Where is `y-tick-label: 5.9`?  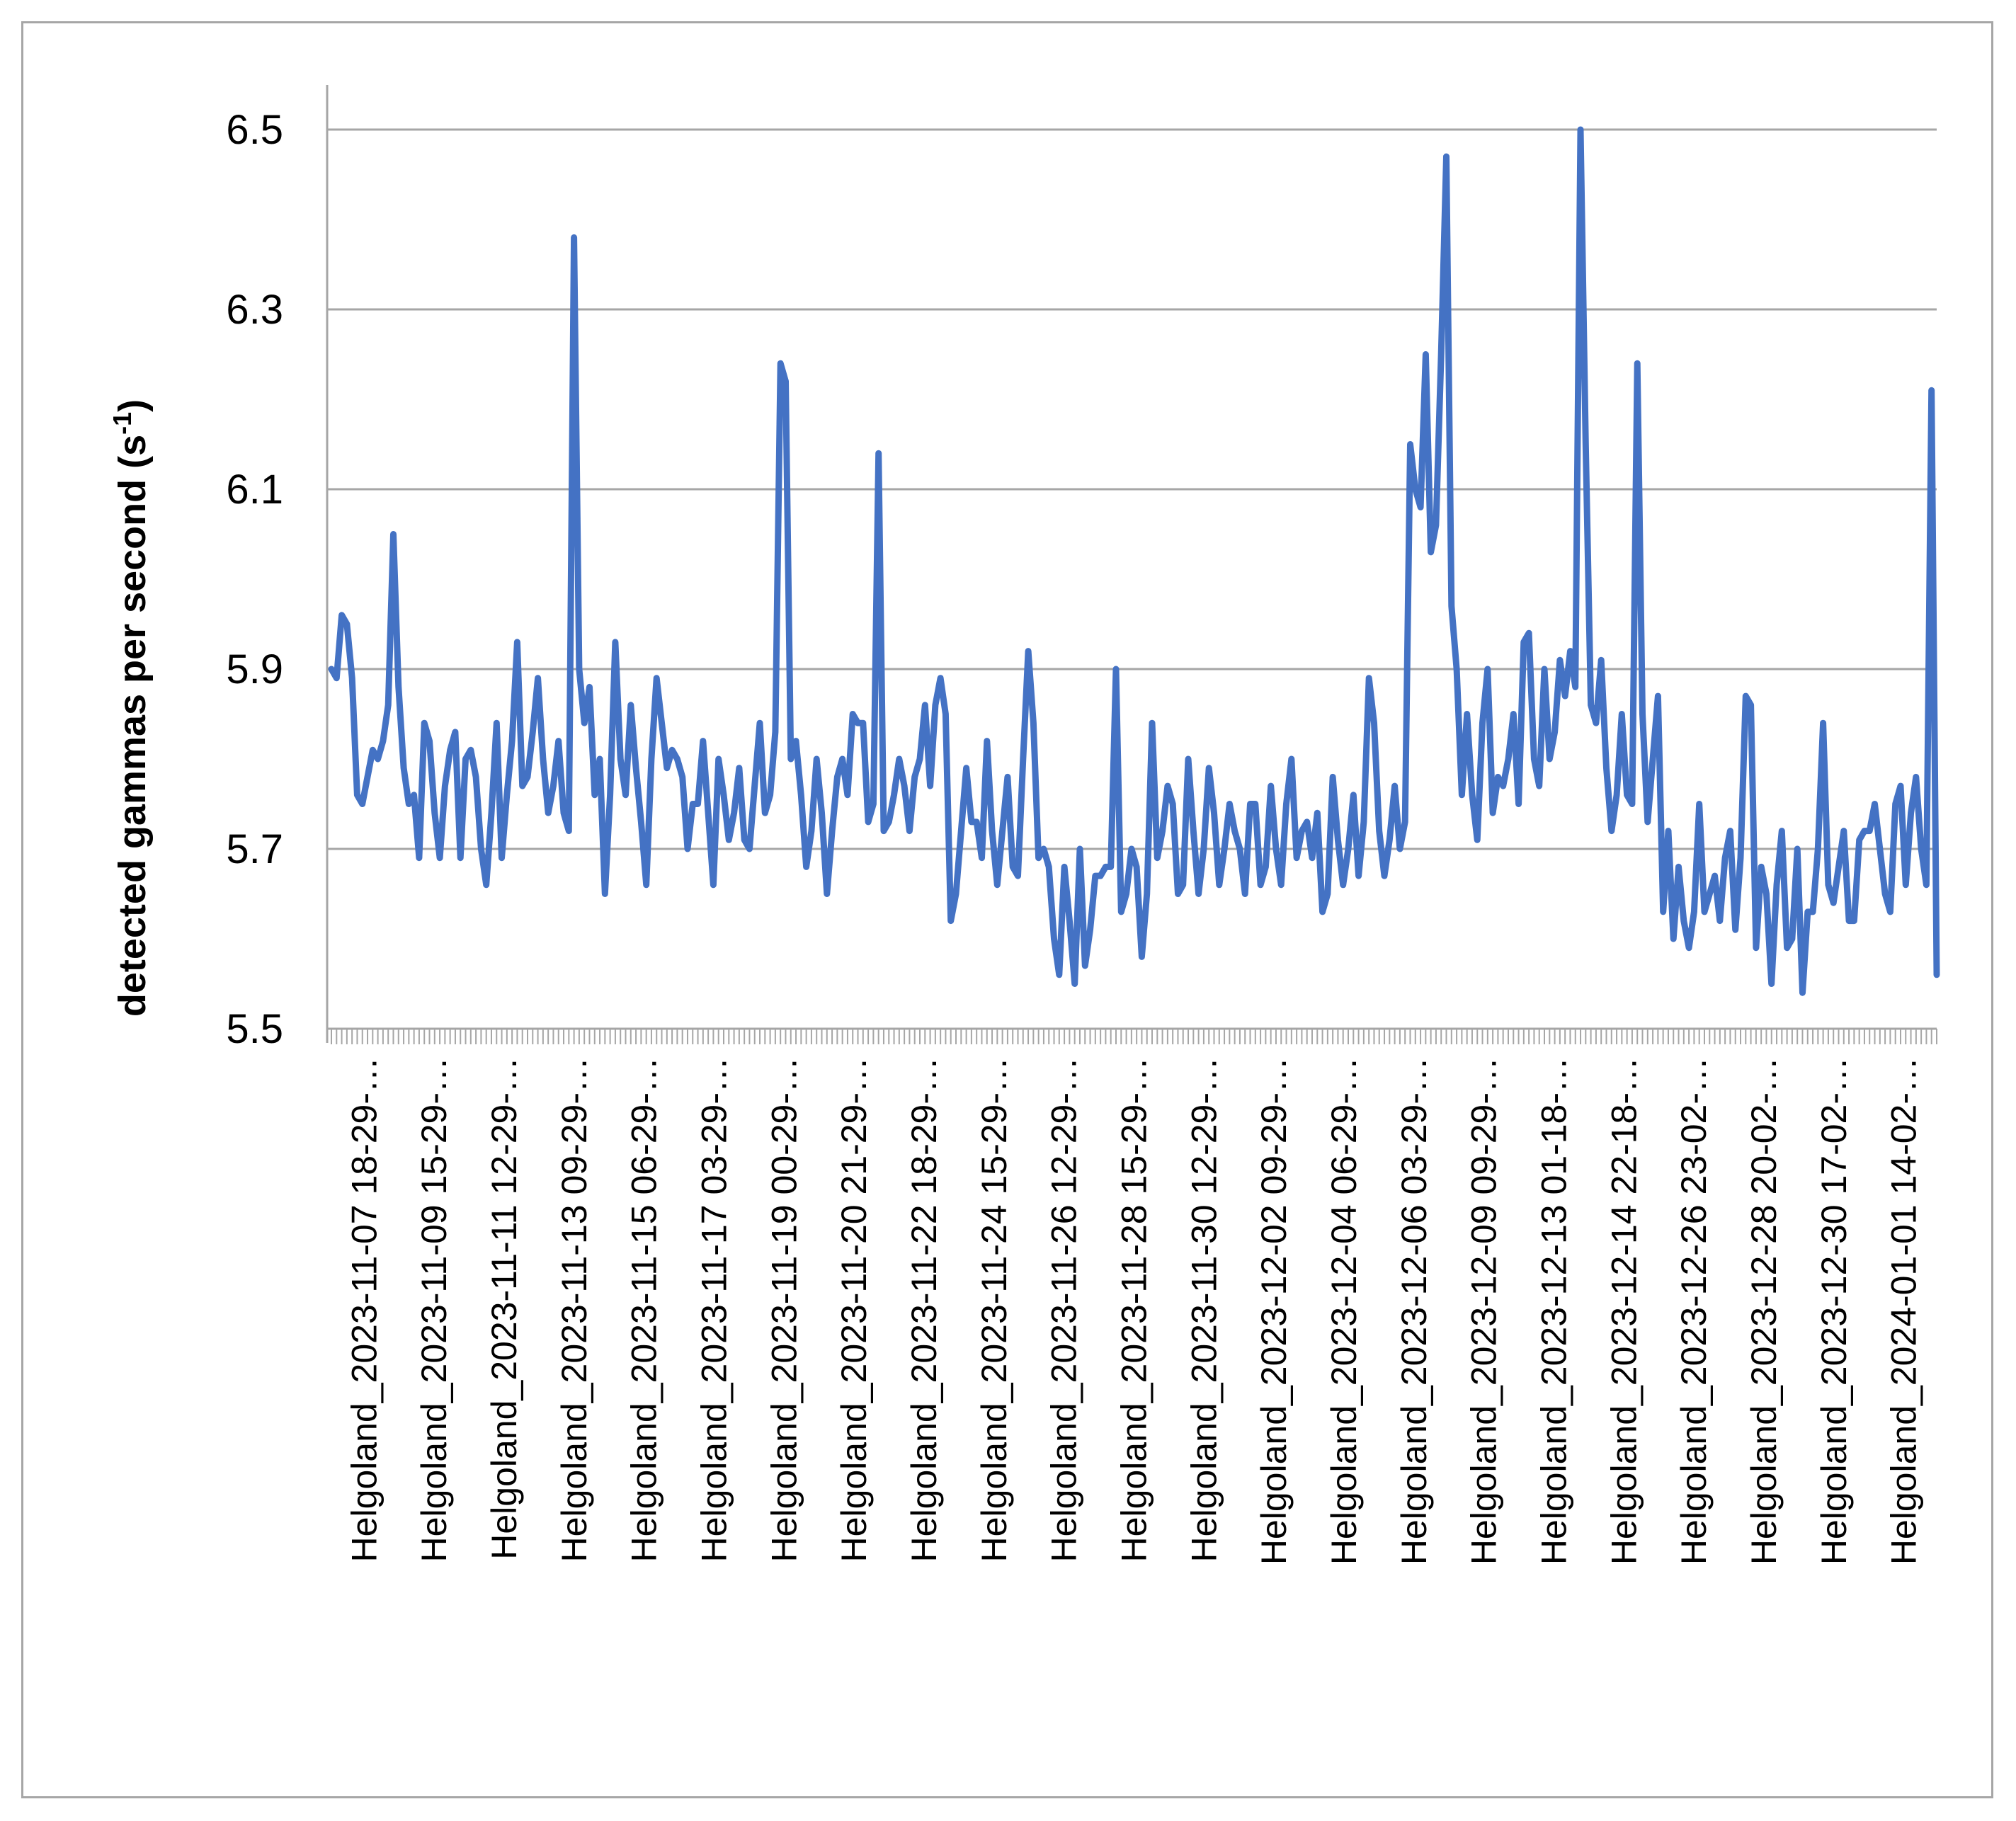
y-tick-label: 5.9 is located at coordinates (254, 669).